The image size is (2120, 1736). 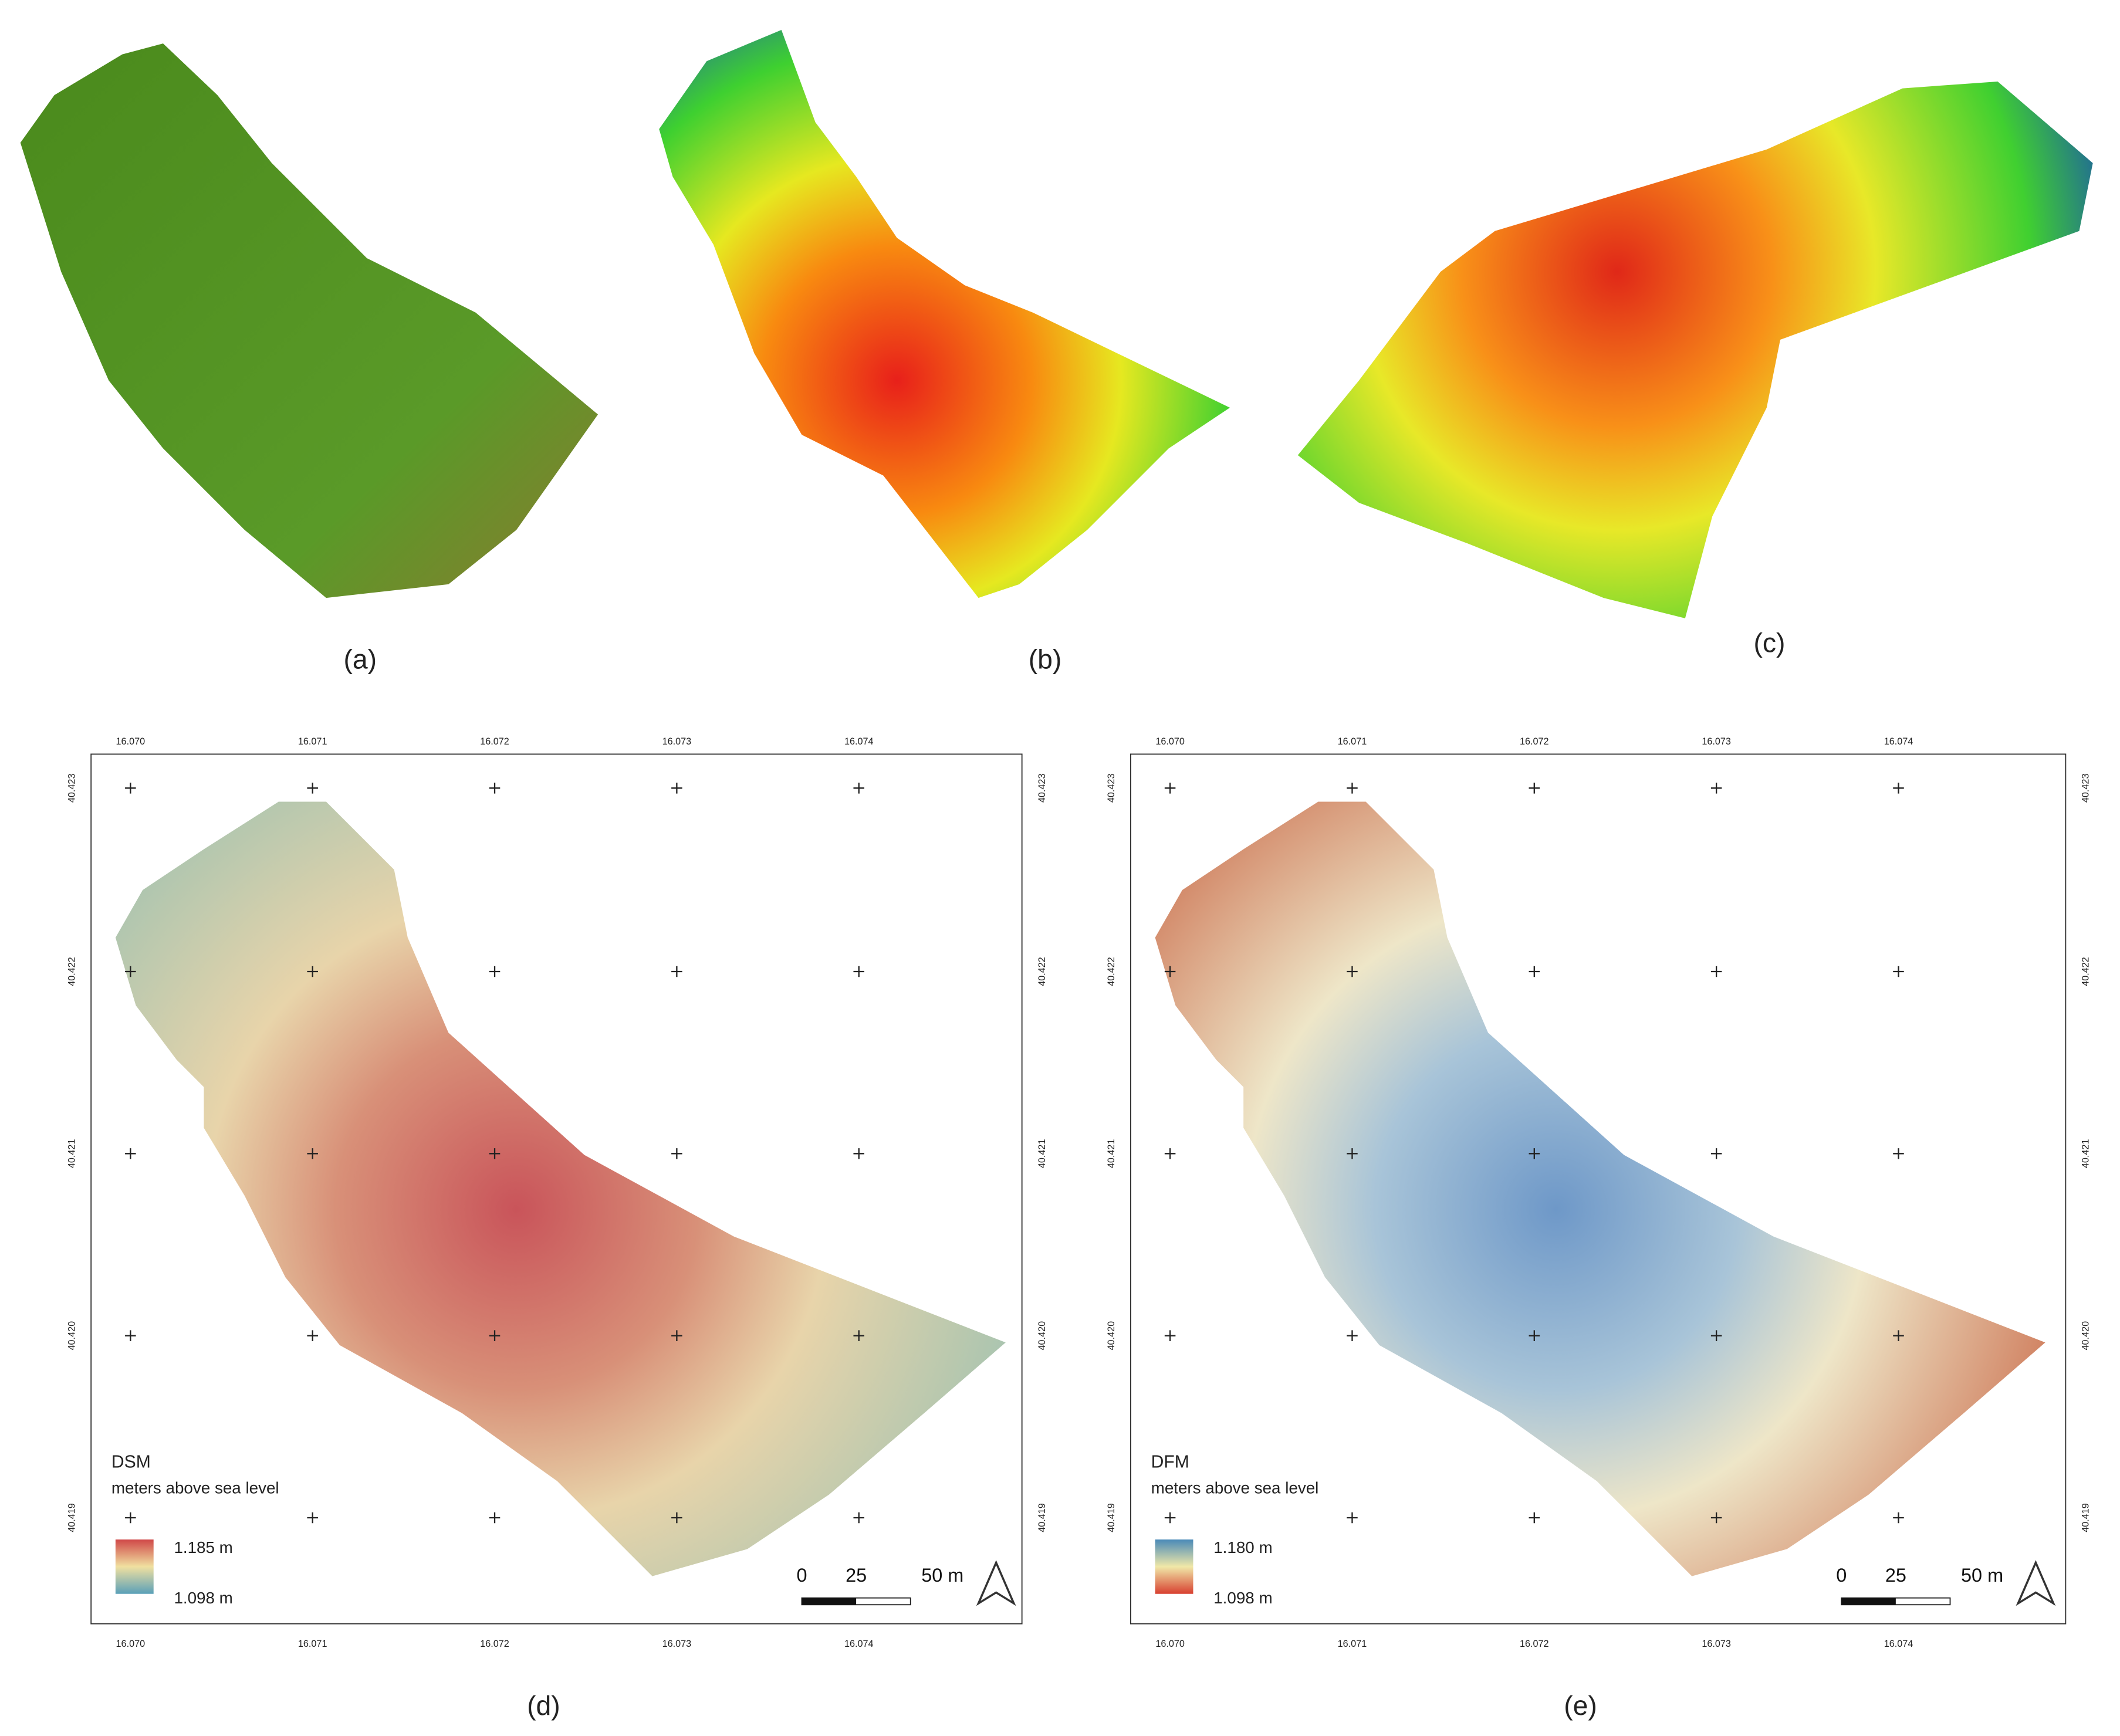 What do you see at coordinates (944, 313) in the screenshot?
I see `elevation-view` at bounding box center [944, 313].